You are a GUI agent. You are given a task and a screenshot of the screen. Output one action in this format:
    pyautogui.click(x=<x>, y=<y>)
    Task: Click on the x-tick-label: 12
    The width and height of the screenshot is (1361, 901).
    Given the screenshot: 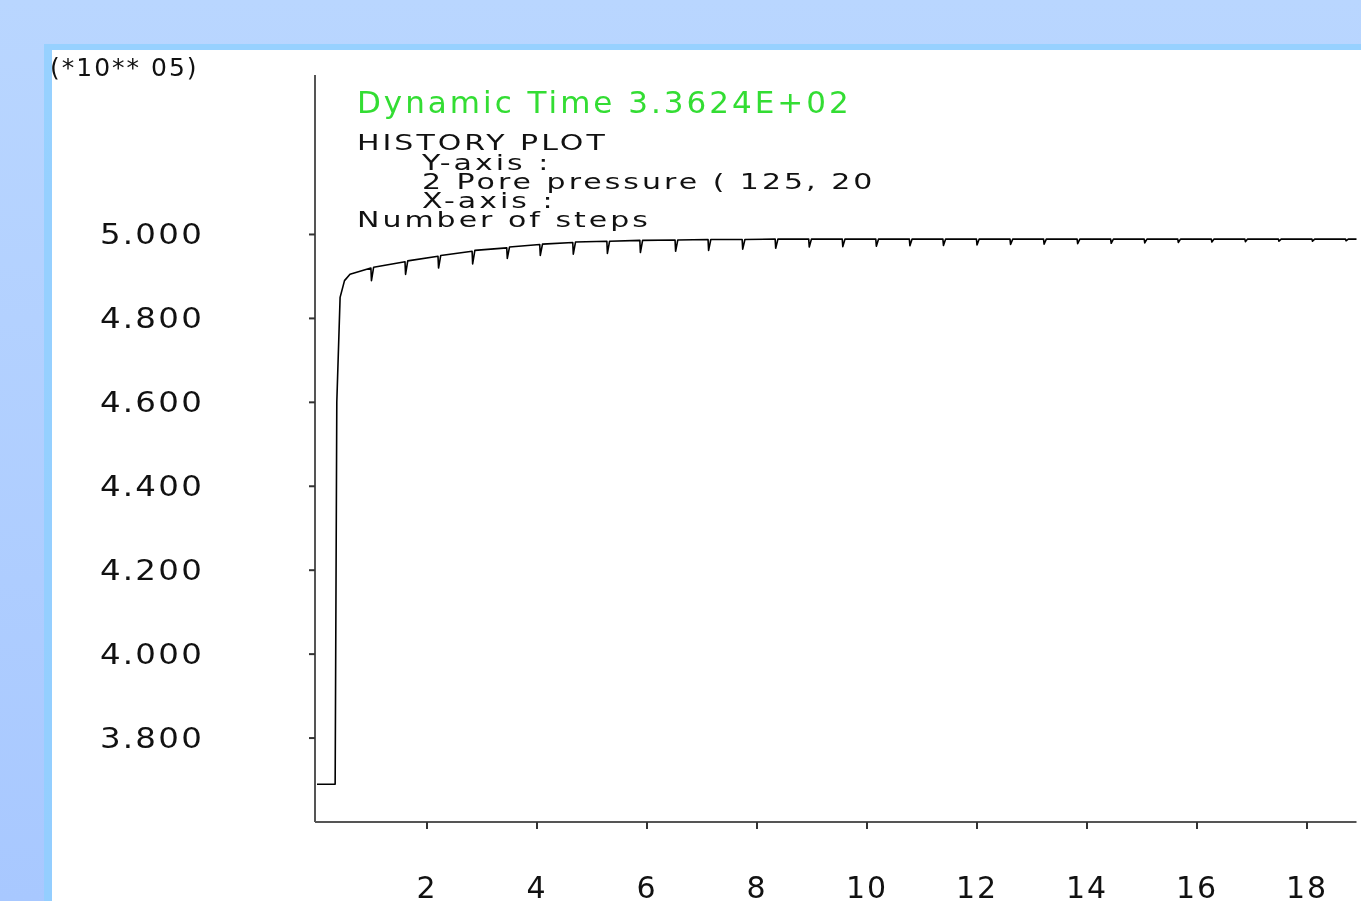 What is the action you would take?
    pyautogui.click(x=977, y=885)
    